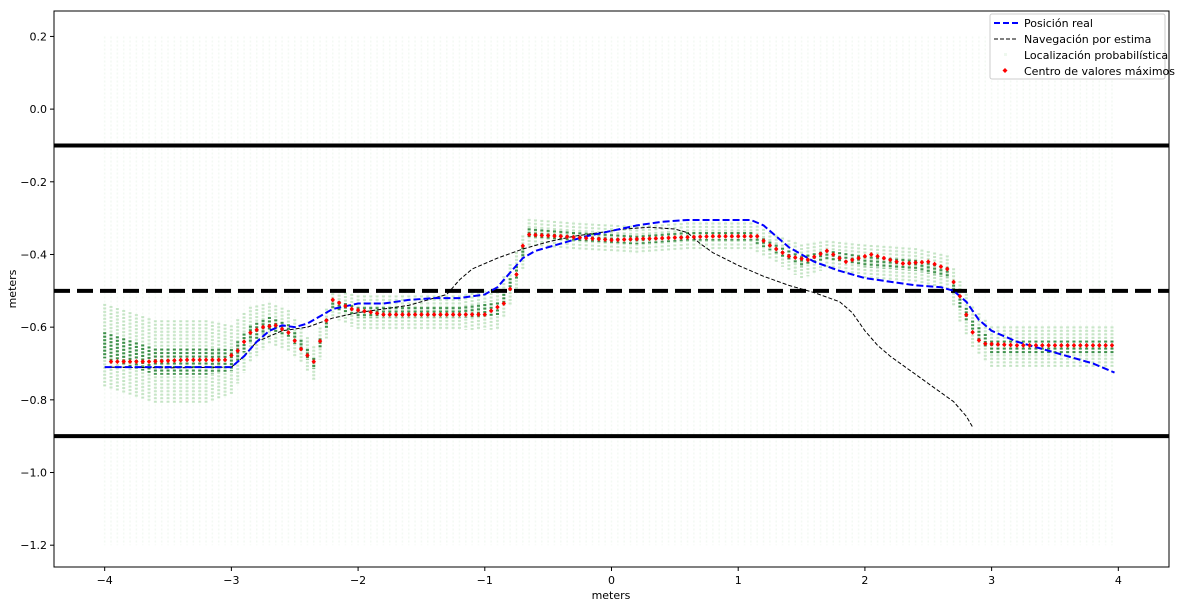  I want to click on y-tick-label: −0.8, so click(33, 400).